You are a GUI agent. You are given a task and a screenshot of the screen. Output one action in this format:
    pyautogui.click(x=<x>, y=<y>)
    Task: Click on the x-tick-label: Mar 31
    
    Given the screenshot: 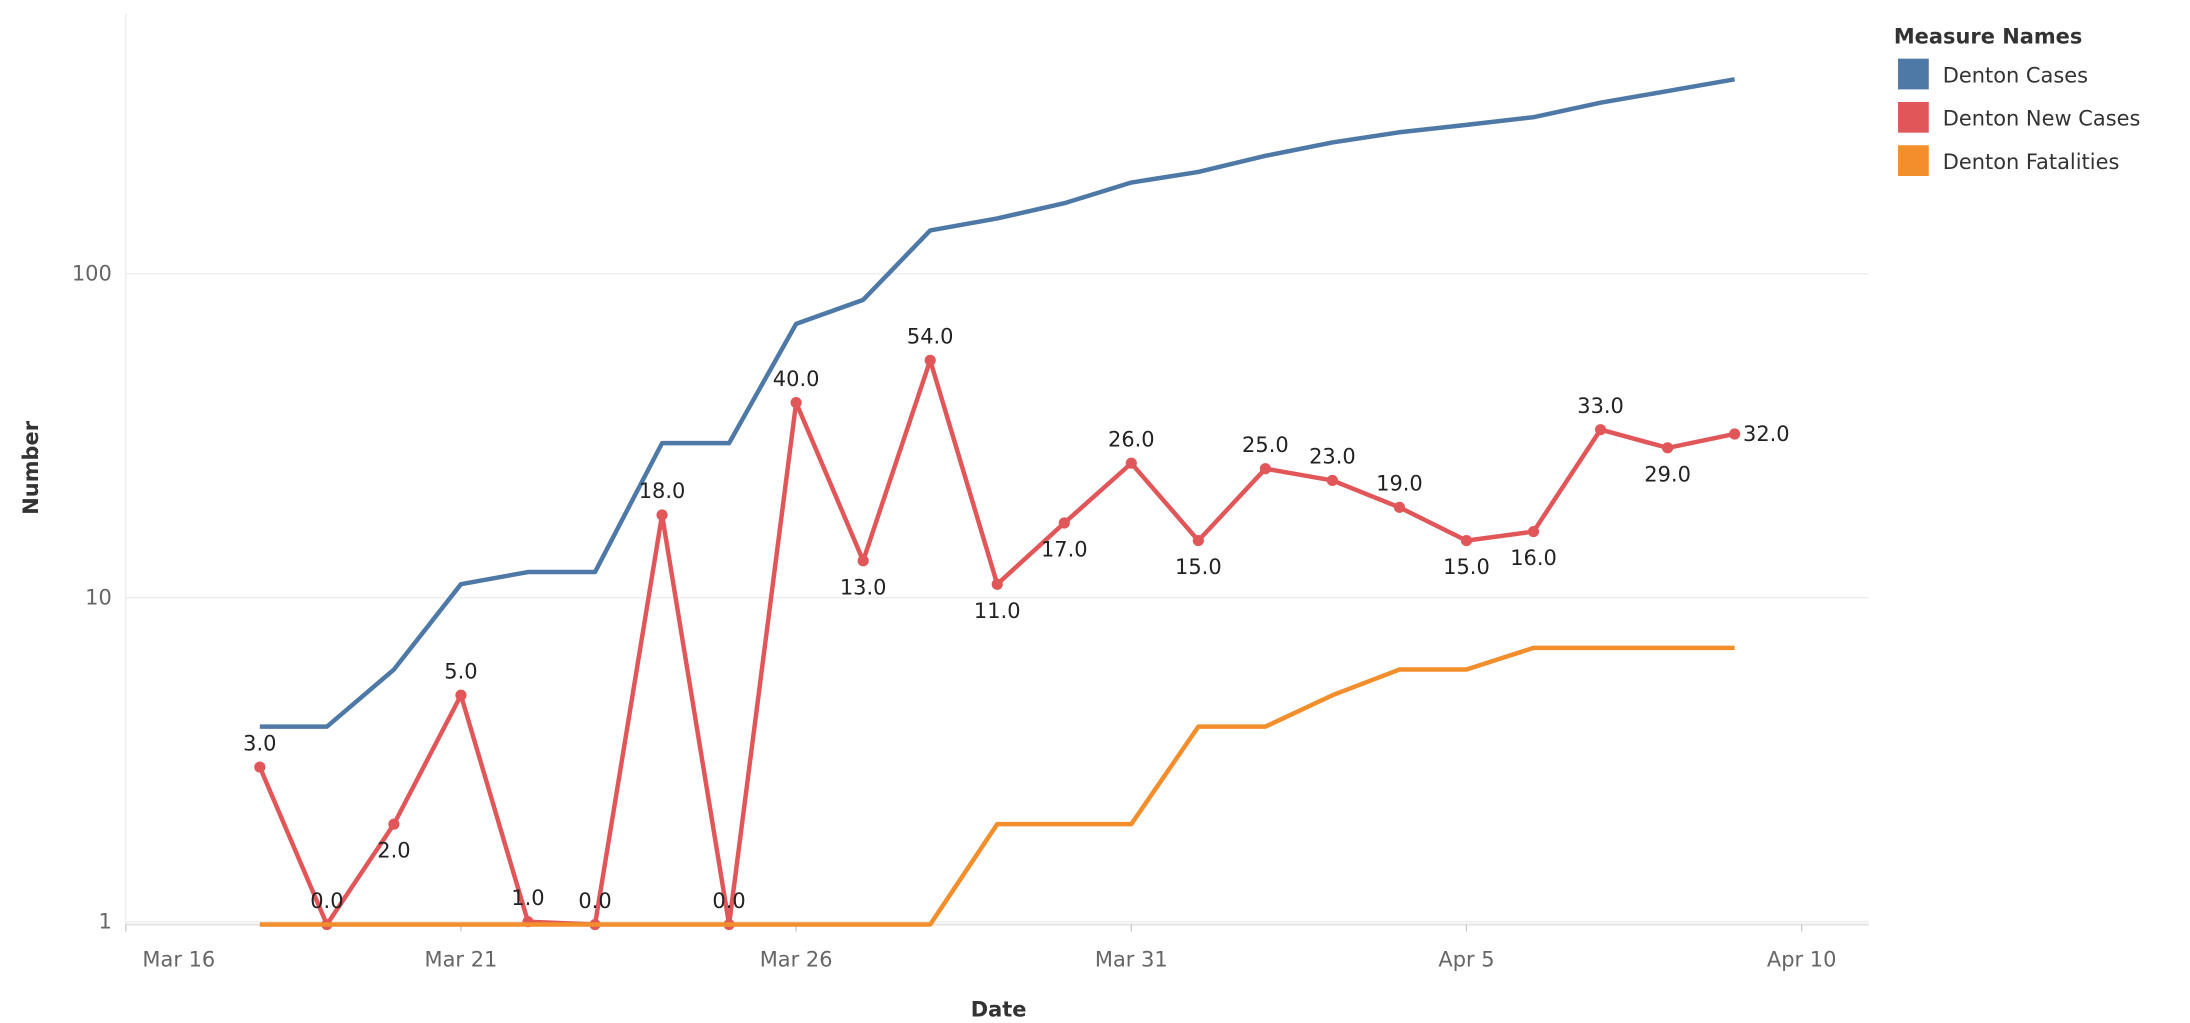 What is the action you would take?
    pyautogui.click(x=1131, y=959)
    